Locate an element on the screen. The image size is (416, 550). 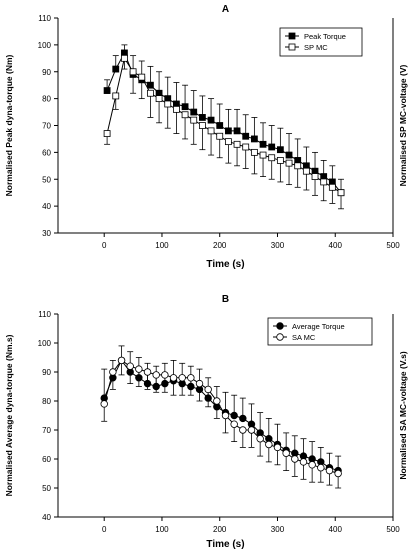
legend-box is located at coordinates (320, 331).